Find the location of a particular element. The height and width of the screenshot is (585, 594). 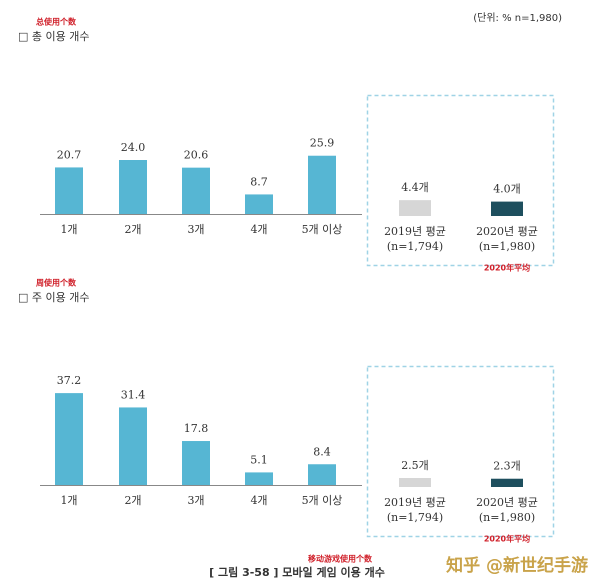

caption: [ 그림 3-58 ] 모바일 게임 이용 개수 is located at coordinates (297, 572).